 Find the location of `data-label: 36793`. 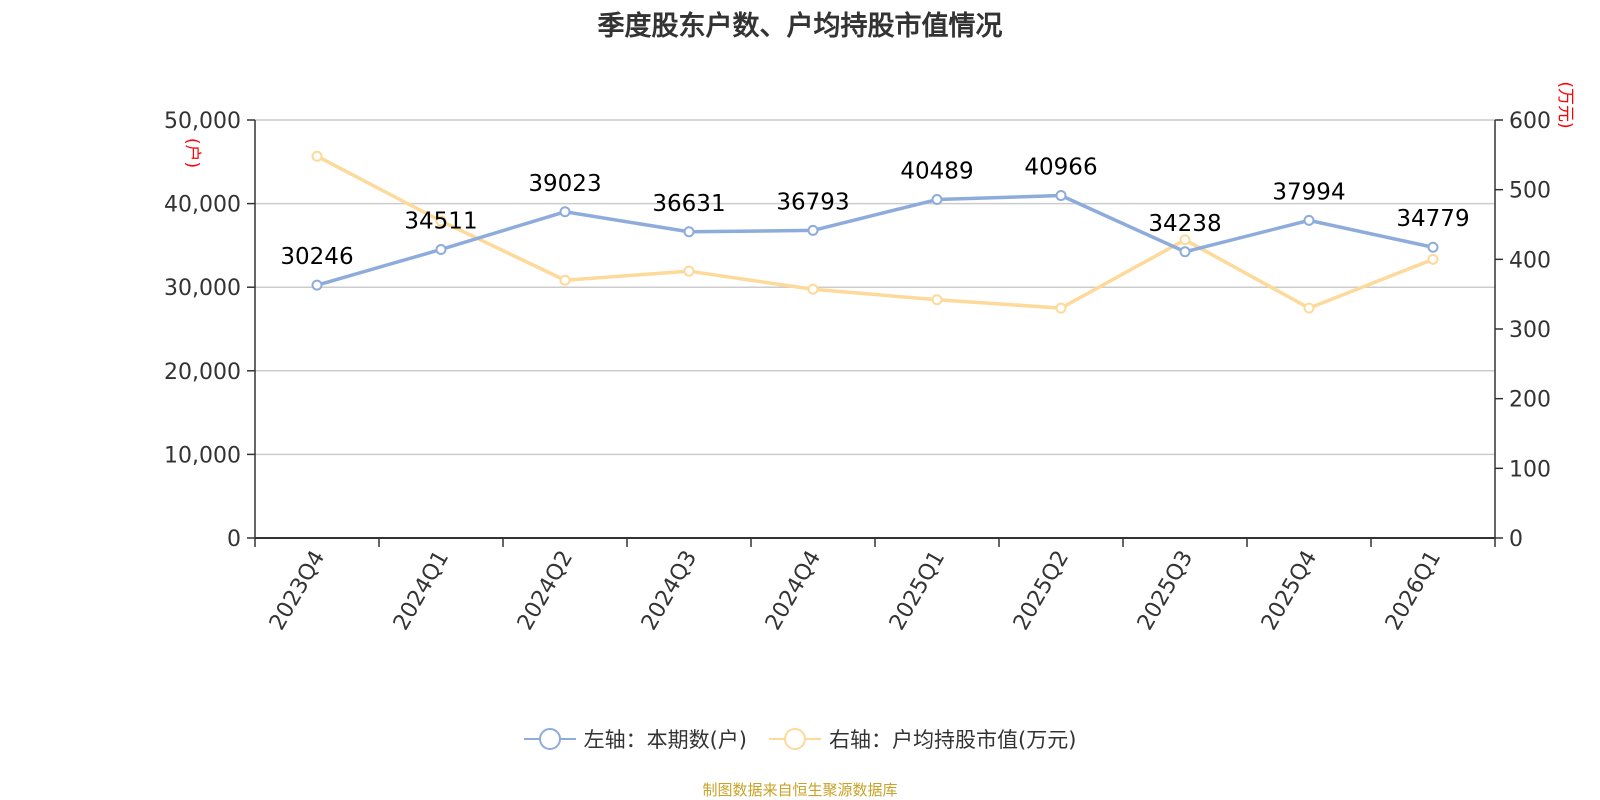

data-label: 36793 is located at coordinates (812, 202).